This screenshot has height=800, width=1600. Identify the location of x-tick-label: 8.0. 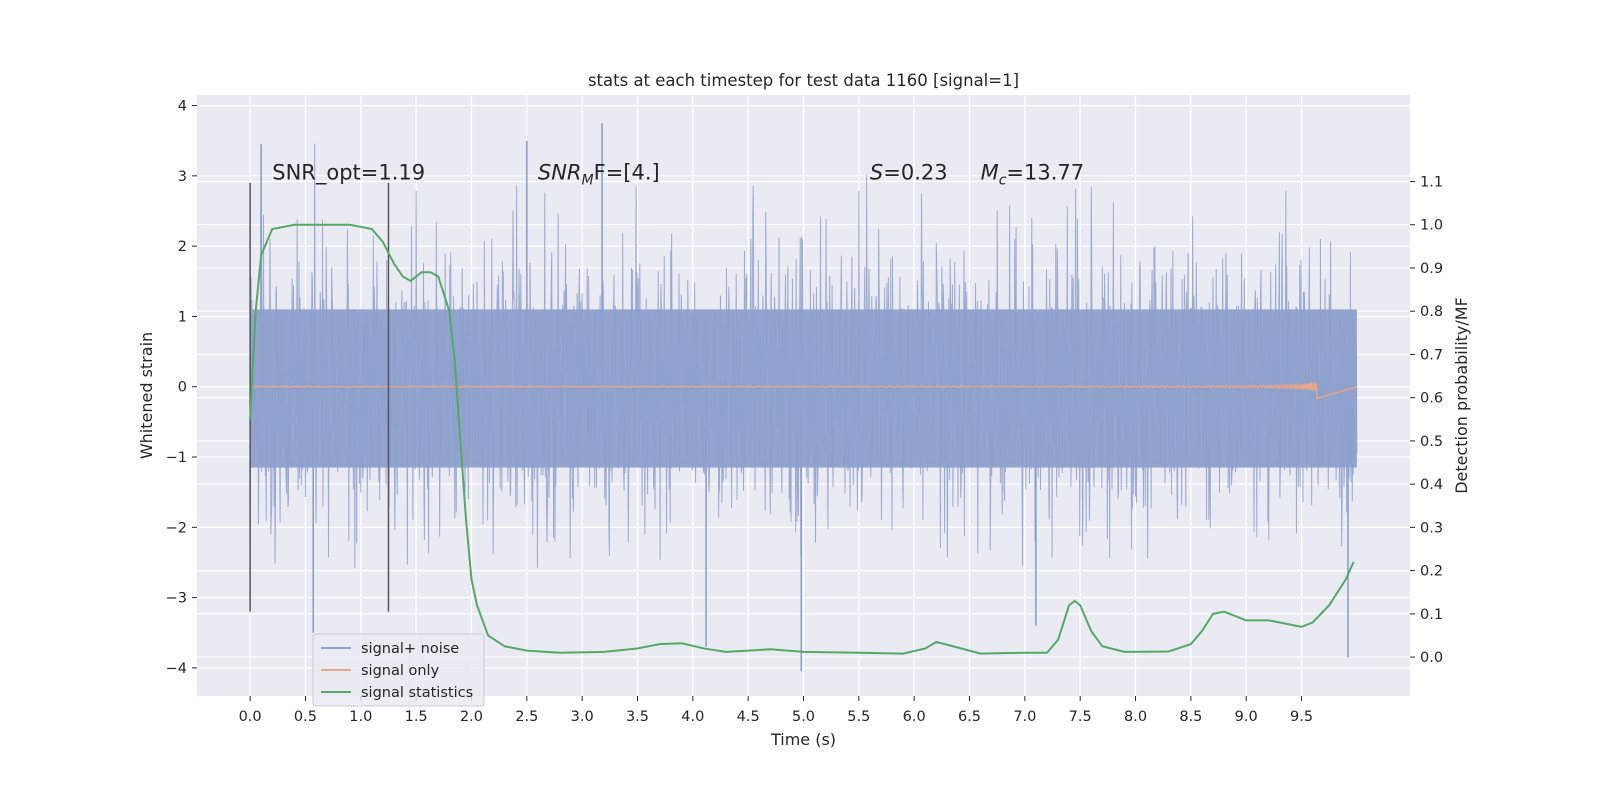
(1135, 717).